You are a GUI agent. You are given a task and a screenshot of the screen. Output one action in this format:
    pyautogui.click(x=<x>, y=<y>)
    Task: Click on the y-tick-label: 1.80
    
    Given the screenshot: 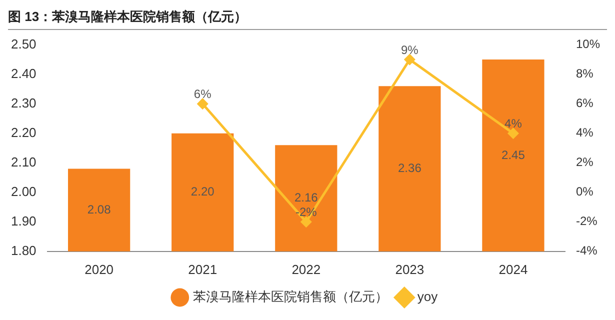 What is the action you would take?
    pyautogui.click(x=23, y=250)
    